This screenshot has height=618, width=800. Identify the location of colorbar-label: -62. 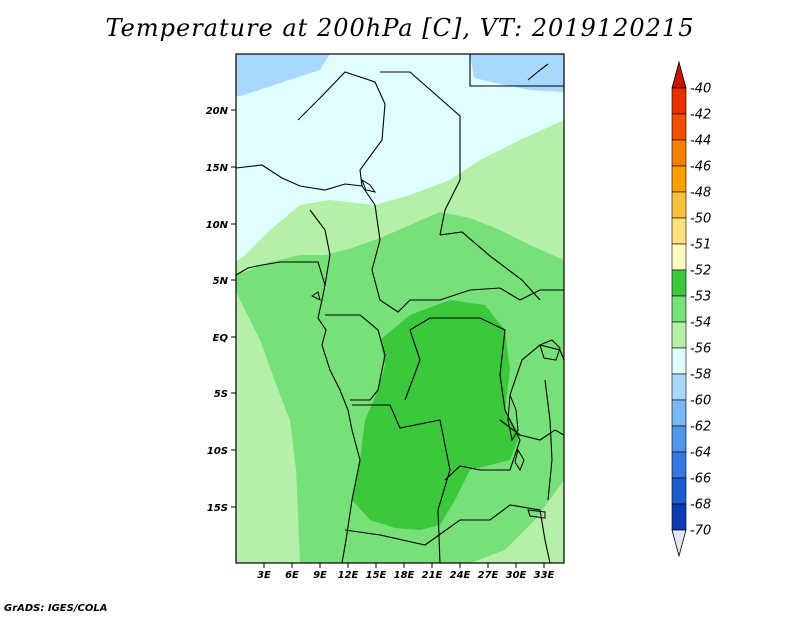
(700, 427).